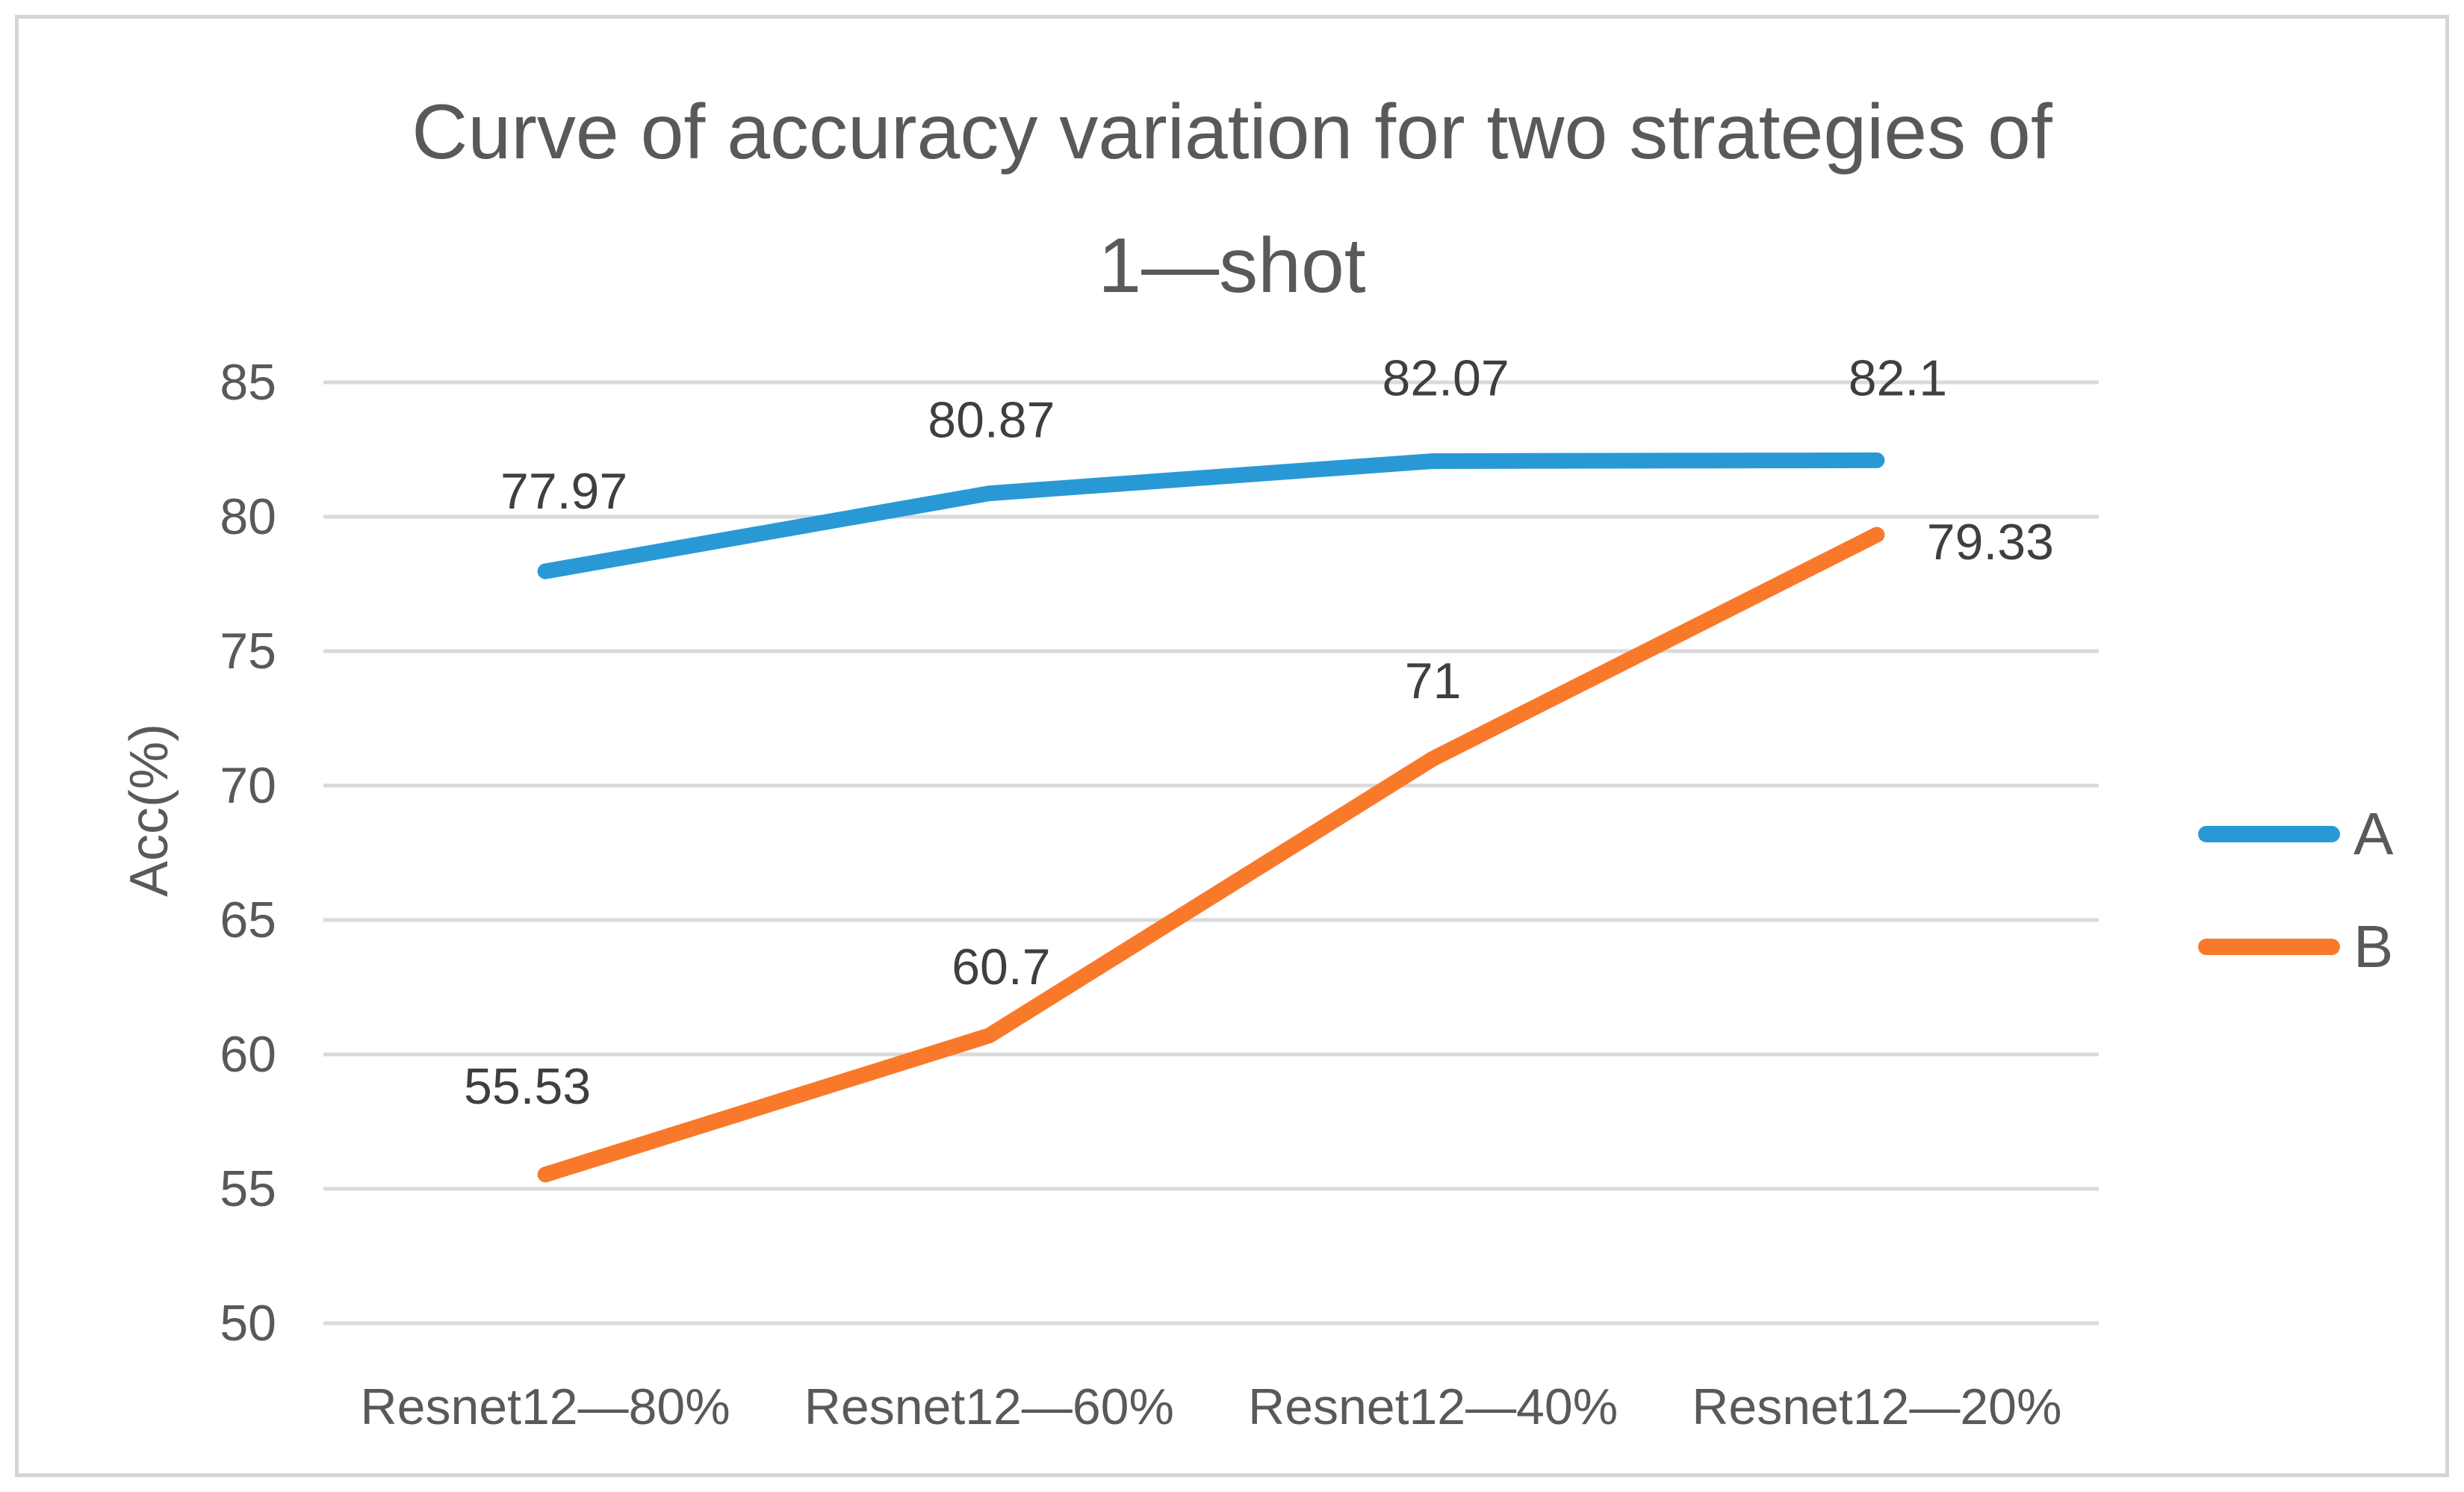  I want to click on y-tick-label: 85, so click(248, 383).